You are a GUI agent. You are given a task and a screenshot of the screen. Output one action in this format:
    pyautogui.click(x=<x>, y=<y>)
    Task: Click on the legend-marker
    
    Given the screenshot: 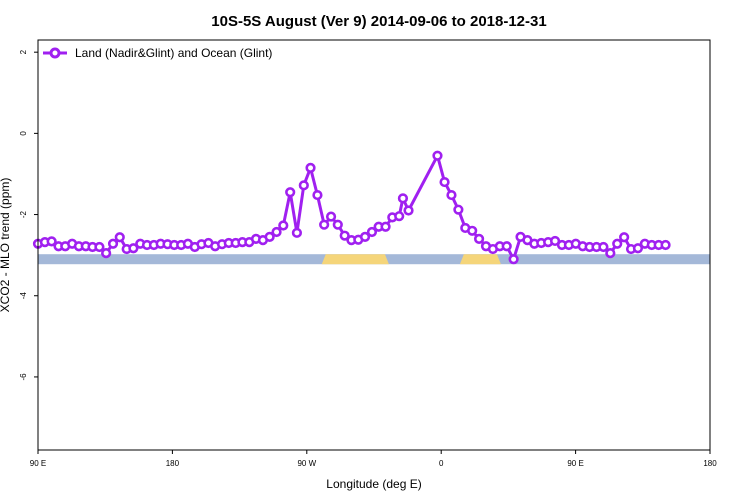 What is the action you would take?
    pyautogui.click(x=55, y=53)
    